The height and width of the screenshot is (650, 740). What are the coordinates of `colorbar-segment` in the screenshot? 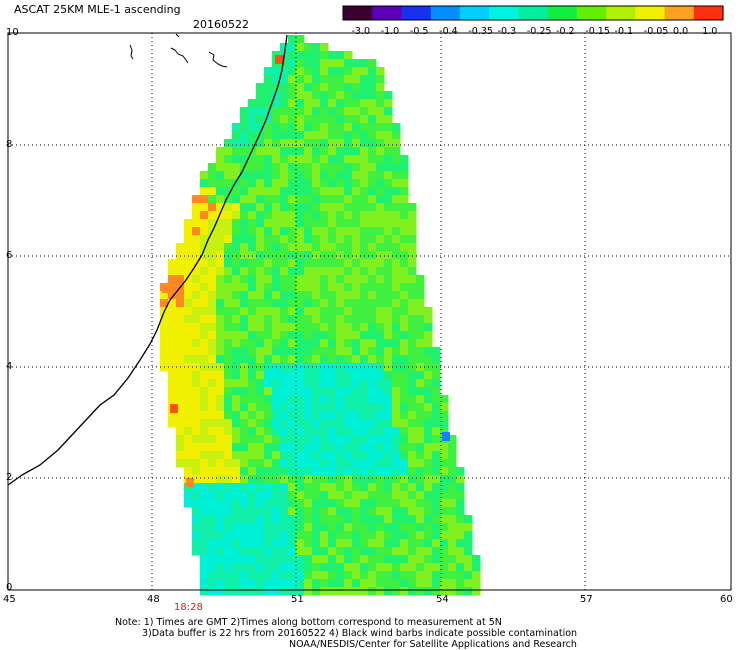 It's located at (445, 13).